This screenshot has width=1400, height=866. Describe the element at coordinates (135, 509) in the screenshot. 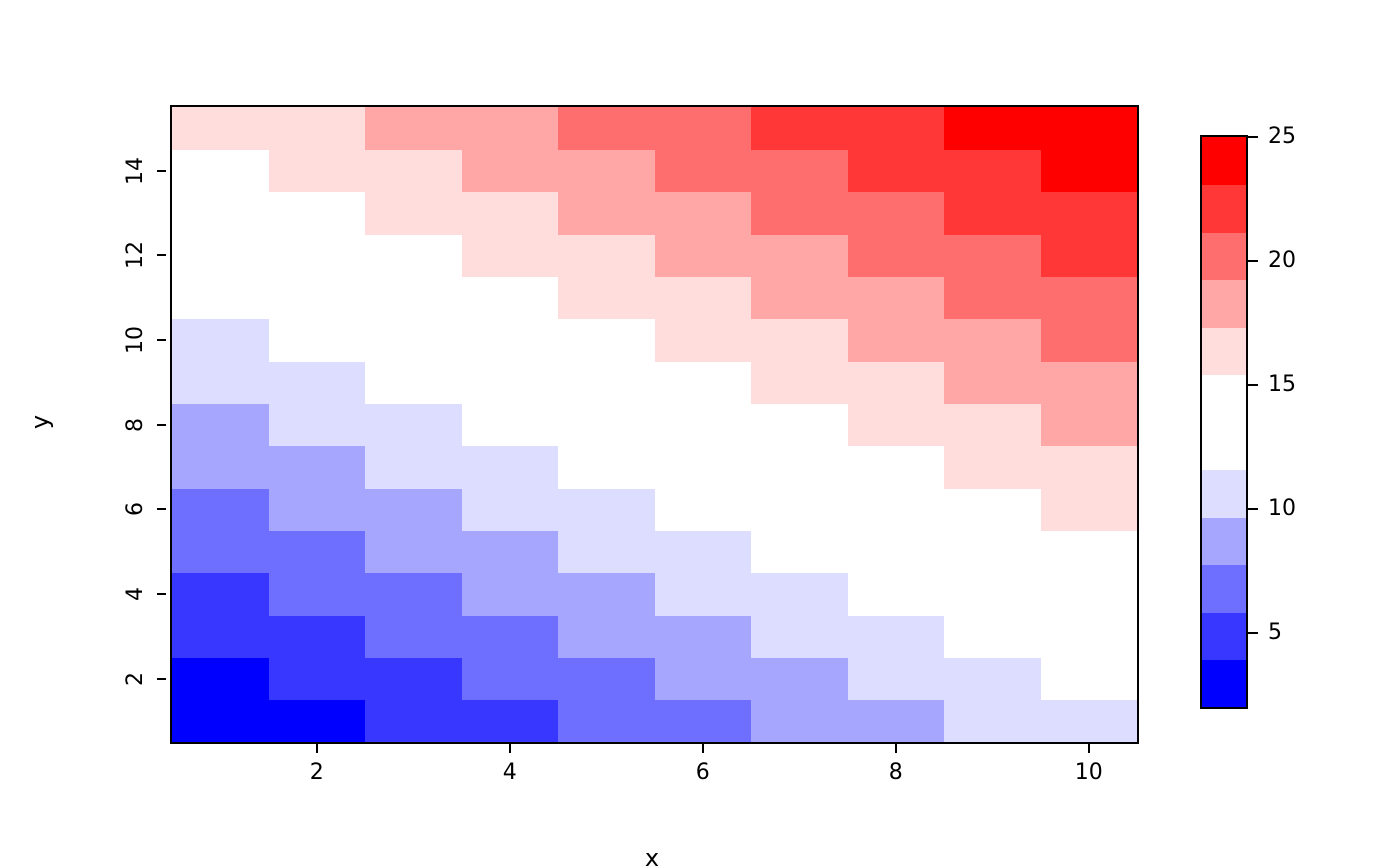

I see `y-tick-label: 6` at that location.